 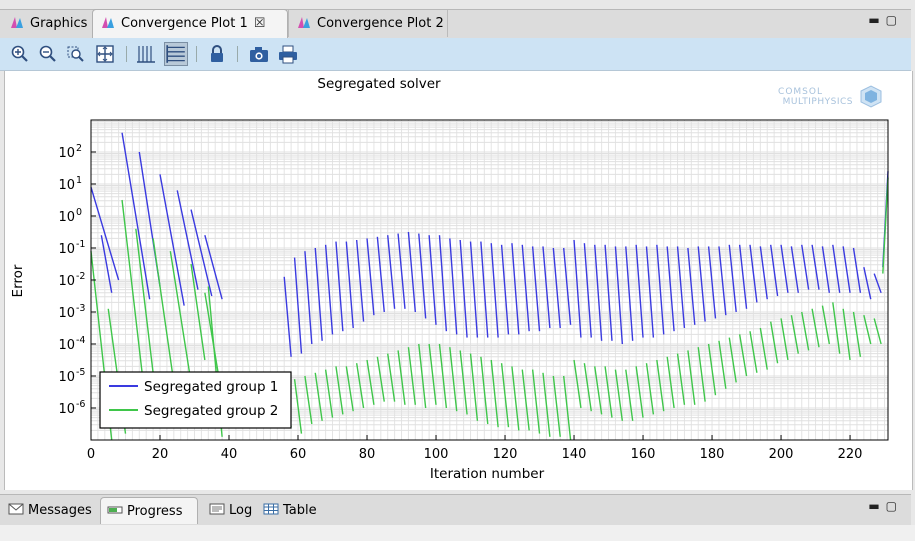 What do you see at coordinates (259, 23) in the screenshot?
I see `close-icon: ☒` at bounding box center [259, 23].